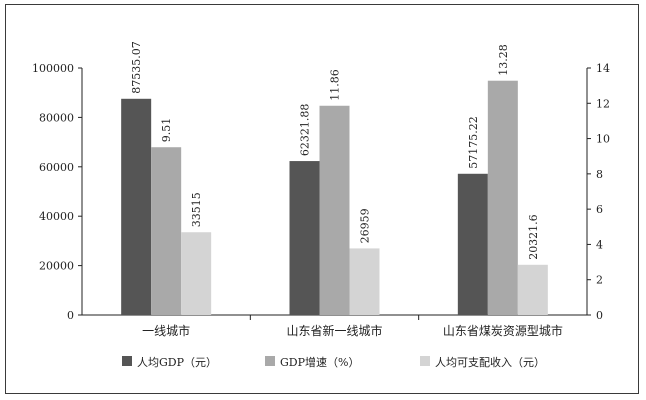 This screenshot has width=646, height=400. Describe the element at coordinates (166, 330) in the screenshot. I see `category-label: 一线城市` at that location.